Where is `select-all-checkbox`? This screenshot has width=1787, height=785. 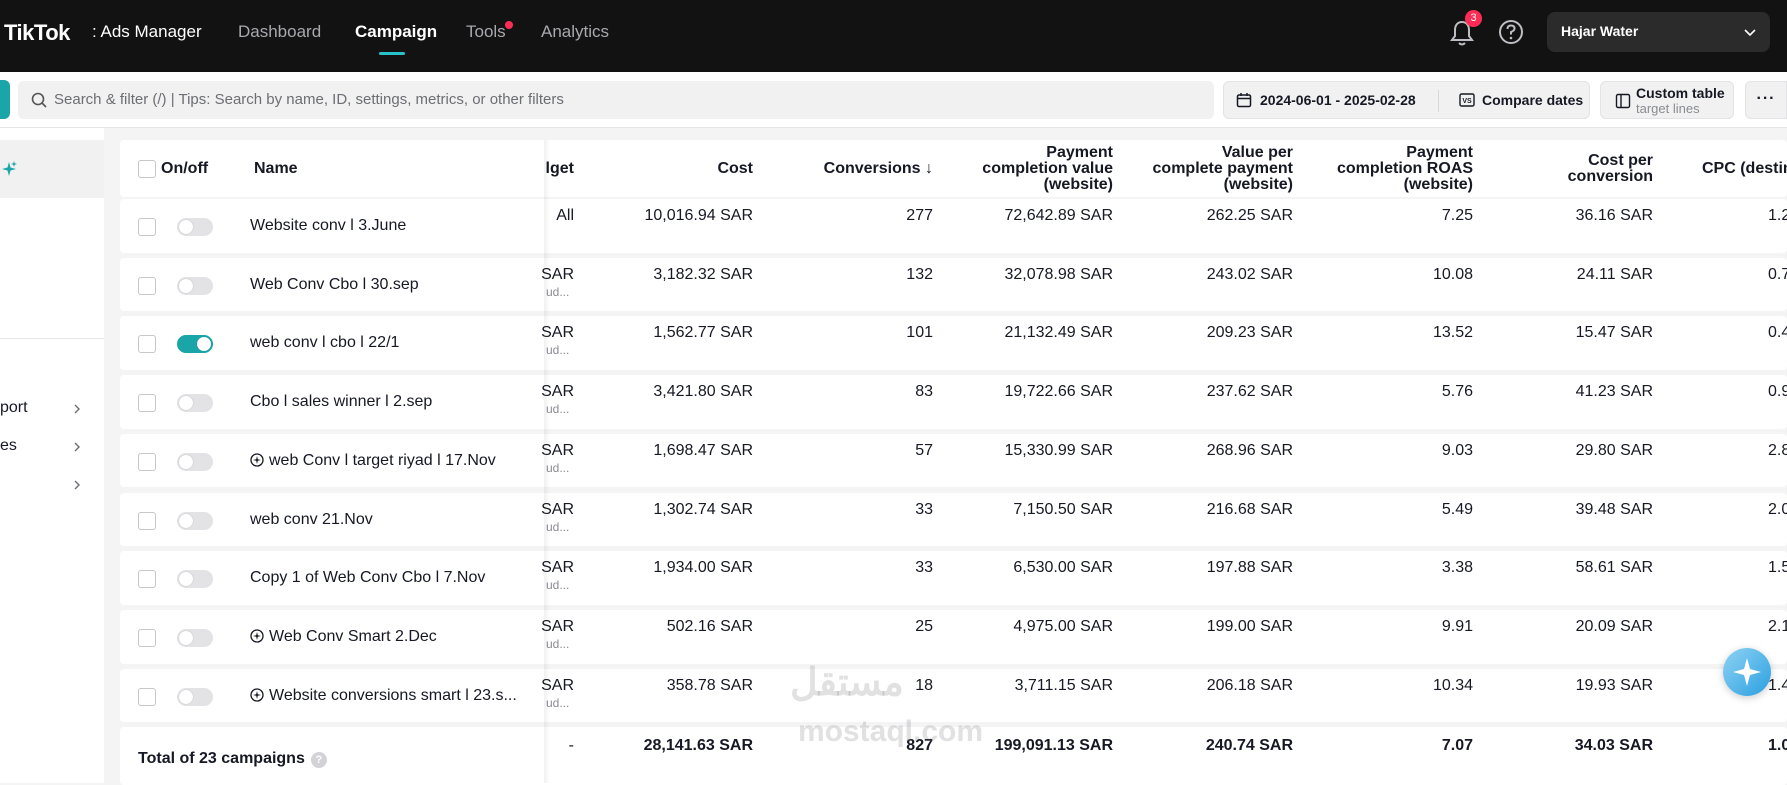 select-all-checkbox is located at coordinates (147, 169).